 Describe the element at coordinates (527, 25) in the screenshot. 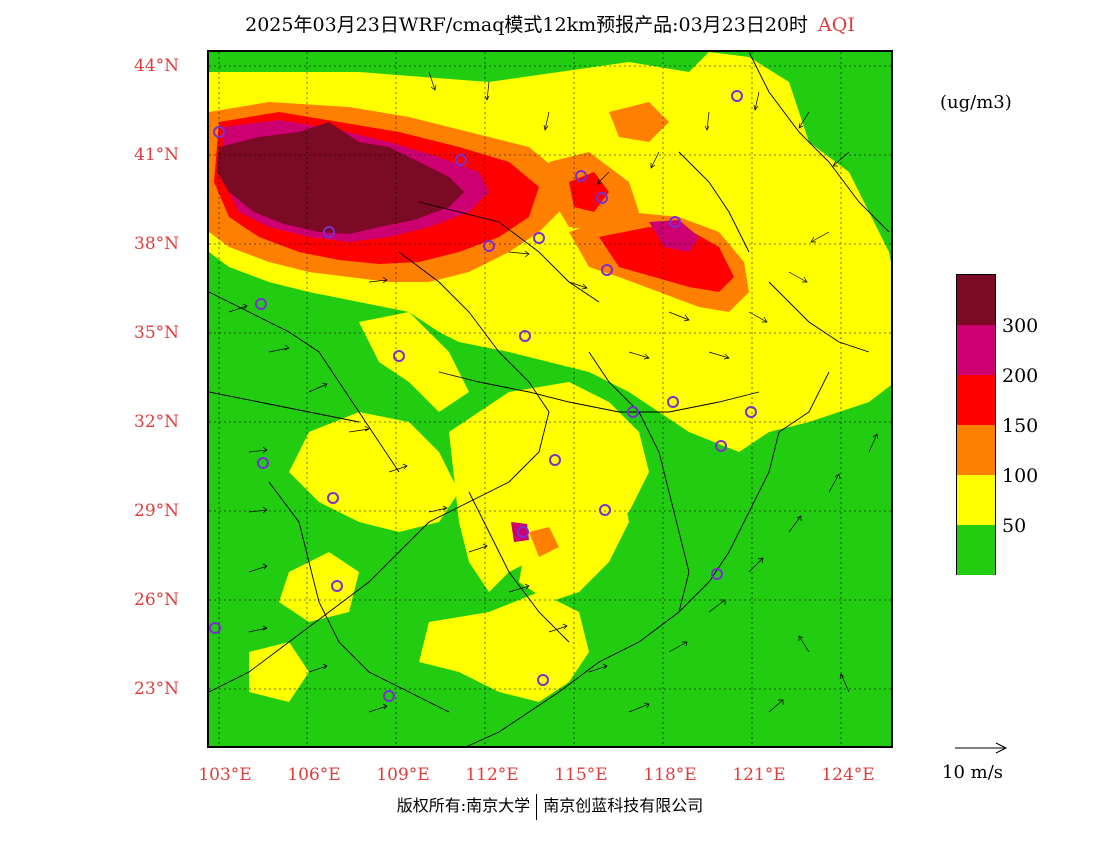

I see `title-text: 2025年03月23日WRF/cmaq模式12km预报产品:03月23日20时` at that location.